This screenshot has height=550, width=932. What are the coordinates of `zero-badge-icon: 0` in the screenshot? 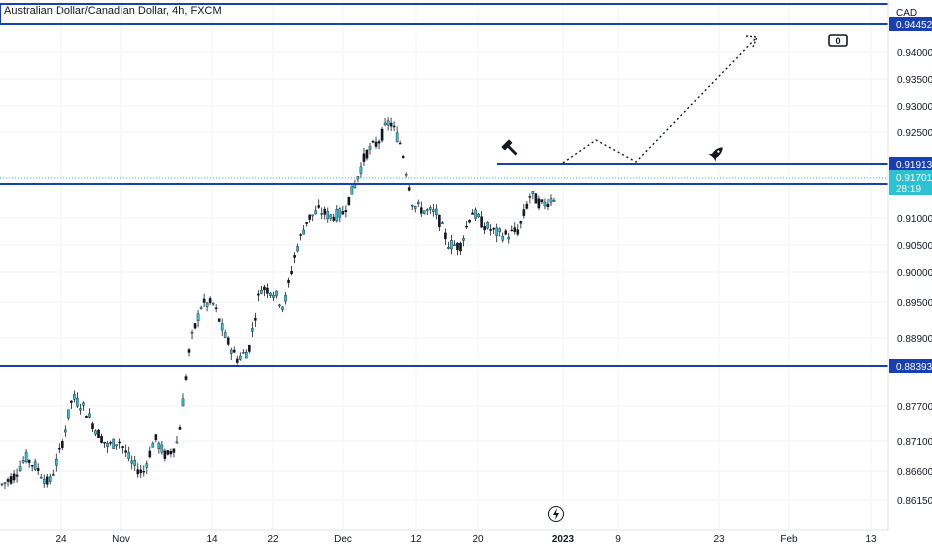 It's located at (838, 40).